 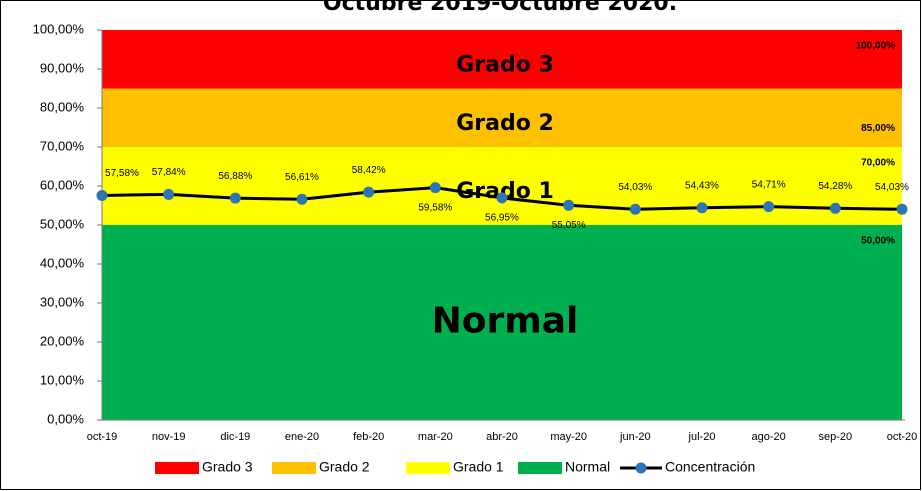 I want to click on data-label: 57,84%, so click(x=169, y=172).